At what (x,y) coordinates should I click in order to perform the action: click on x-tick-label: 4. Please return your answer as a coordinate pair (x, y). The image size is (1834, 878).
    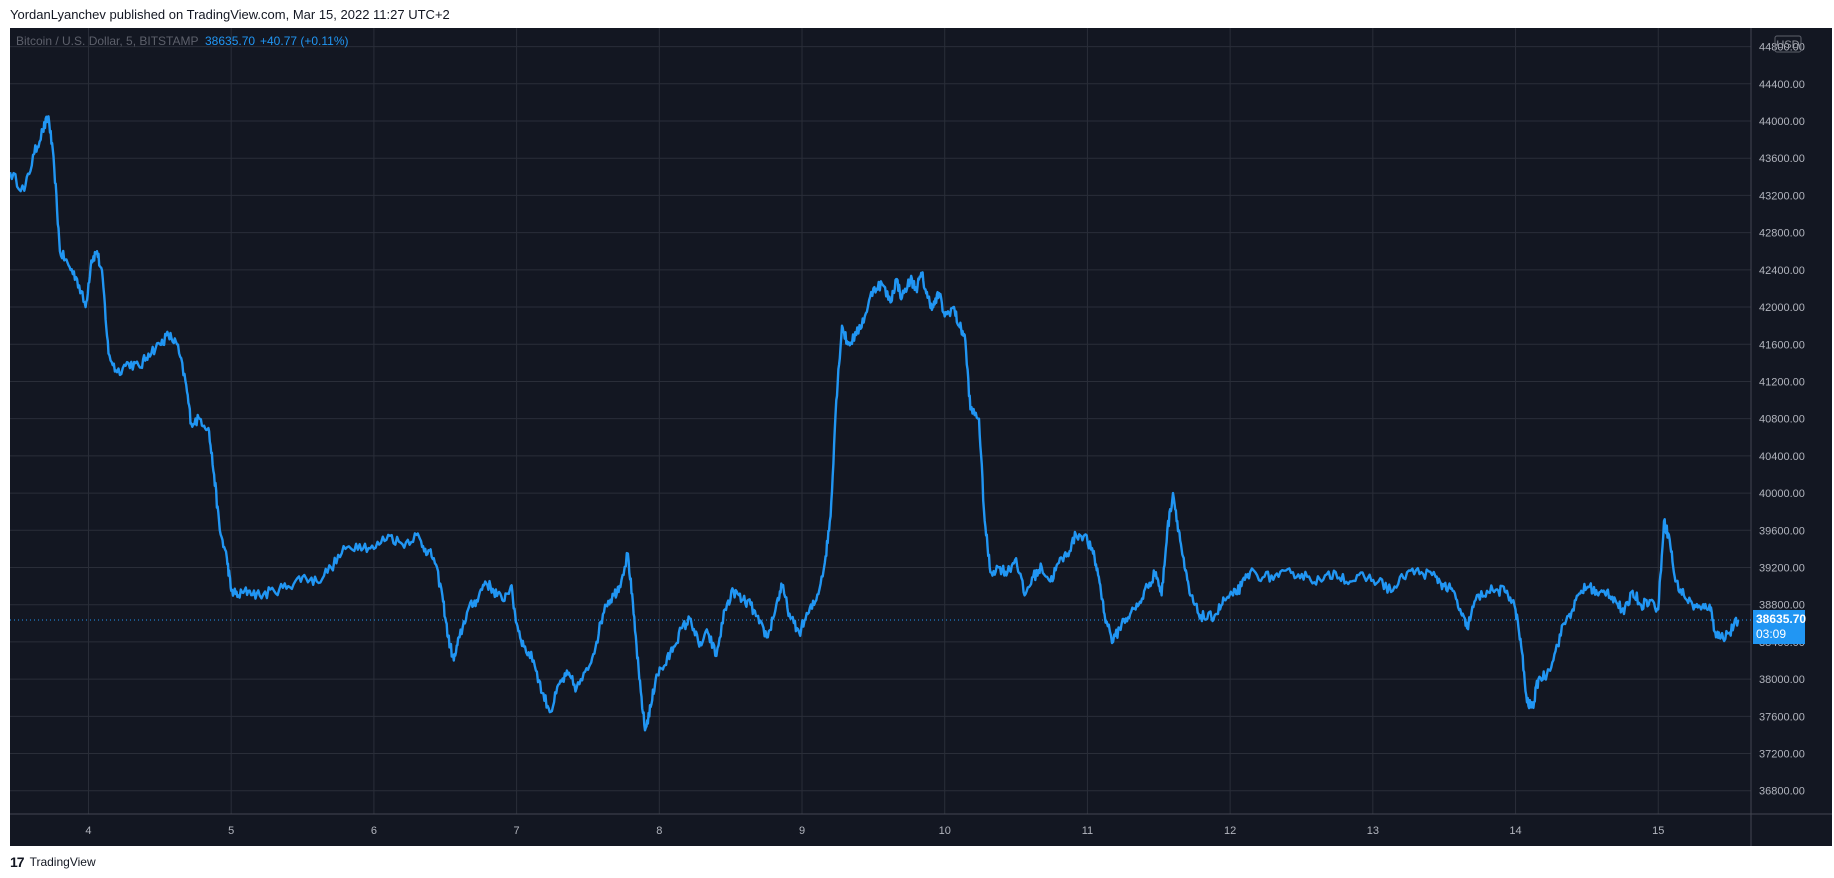
    Looking at the image, I should click on (88, 831).